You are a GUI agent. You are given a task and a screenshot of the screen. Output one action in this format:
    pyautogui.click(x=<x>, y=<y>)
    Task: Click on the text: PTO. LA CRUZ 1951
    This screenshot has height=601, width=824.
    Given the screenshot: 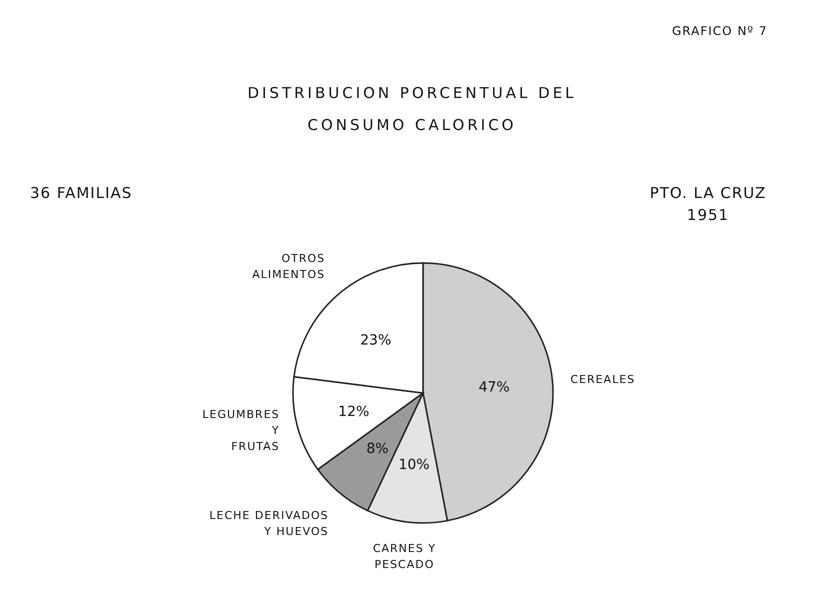 What is the action you would take?
    pyautogui.click(x=708, y=204)
    